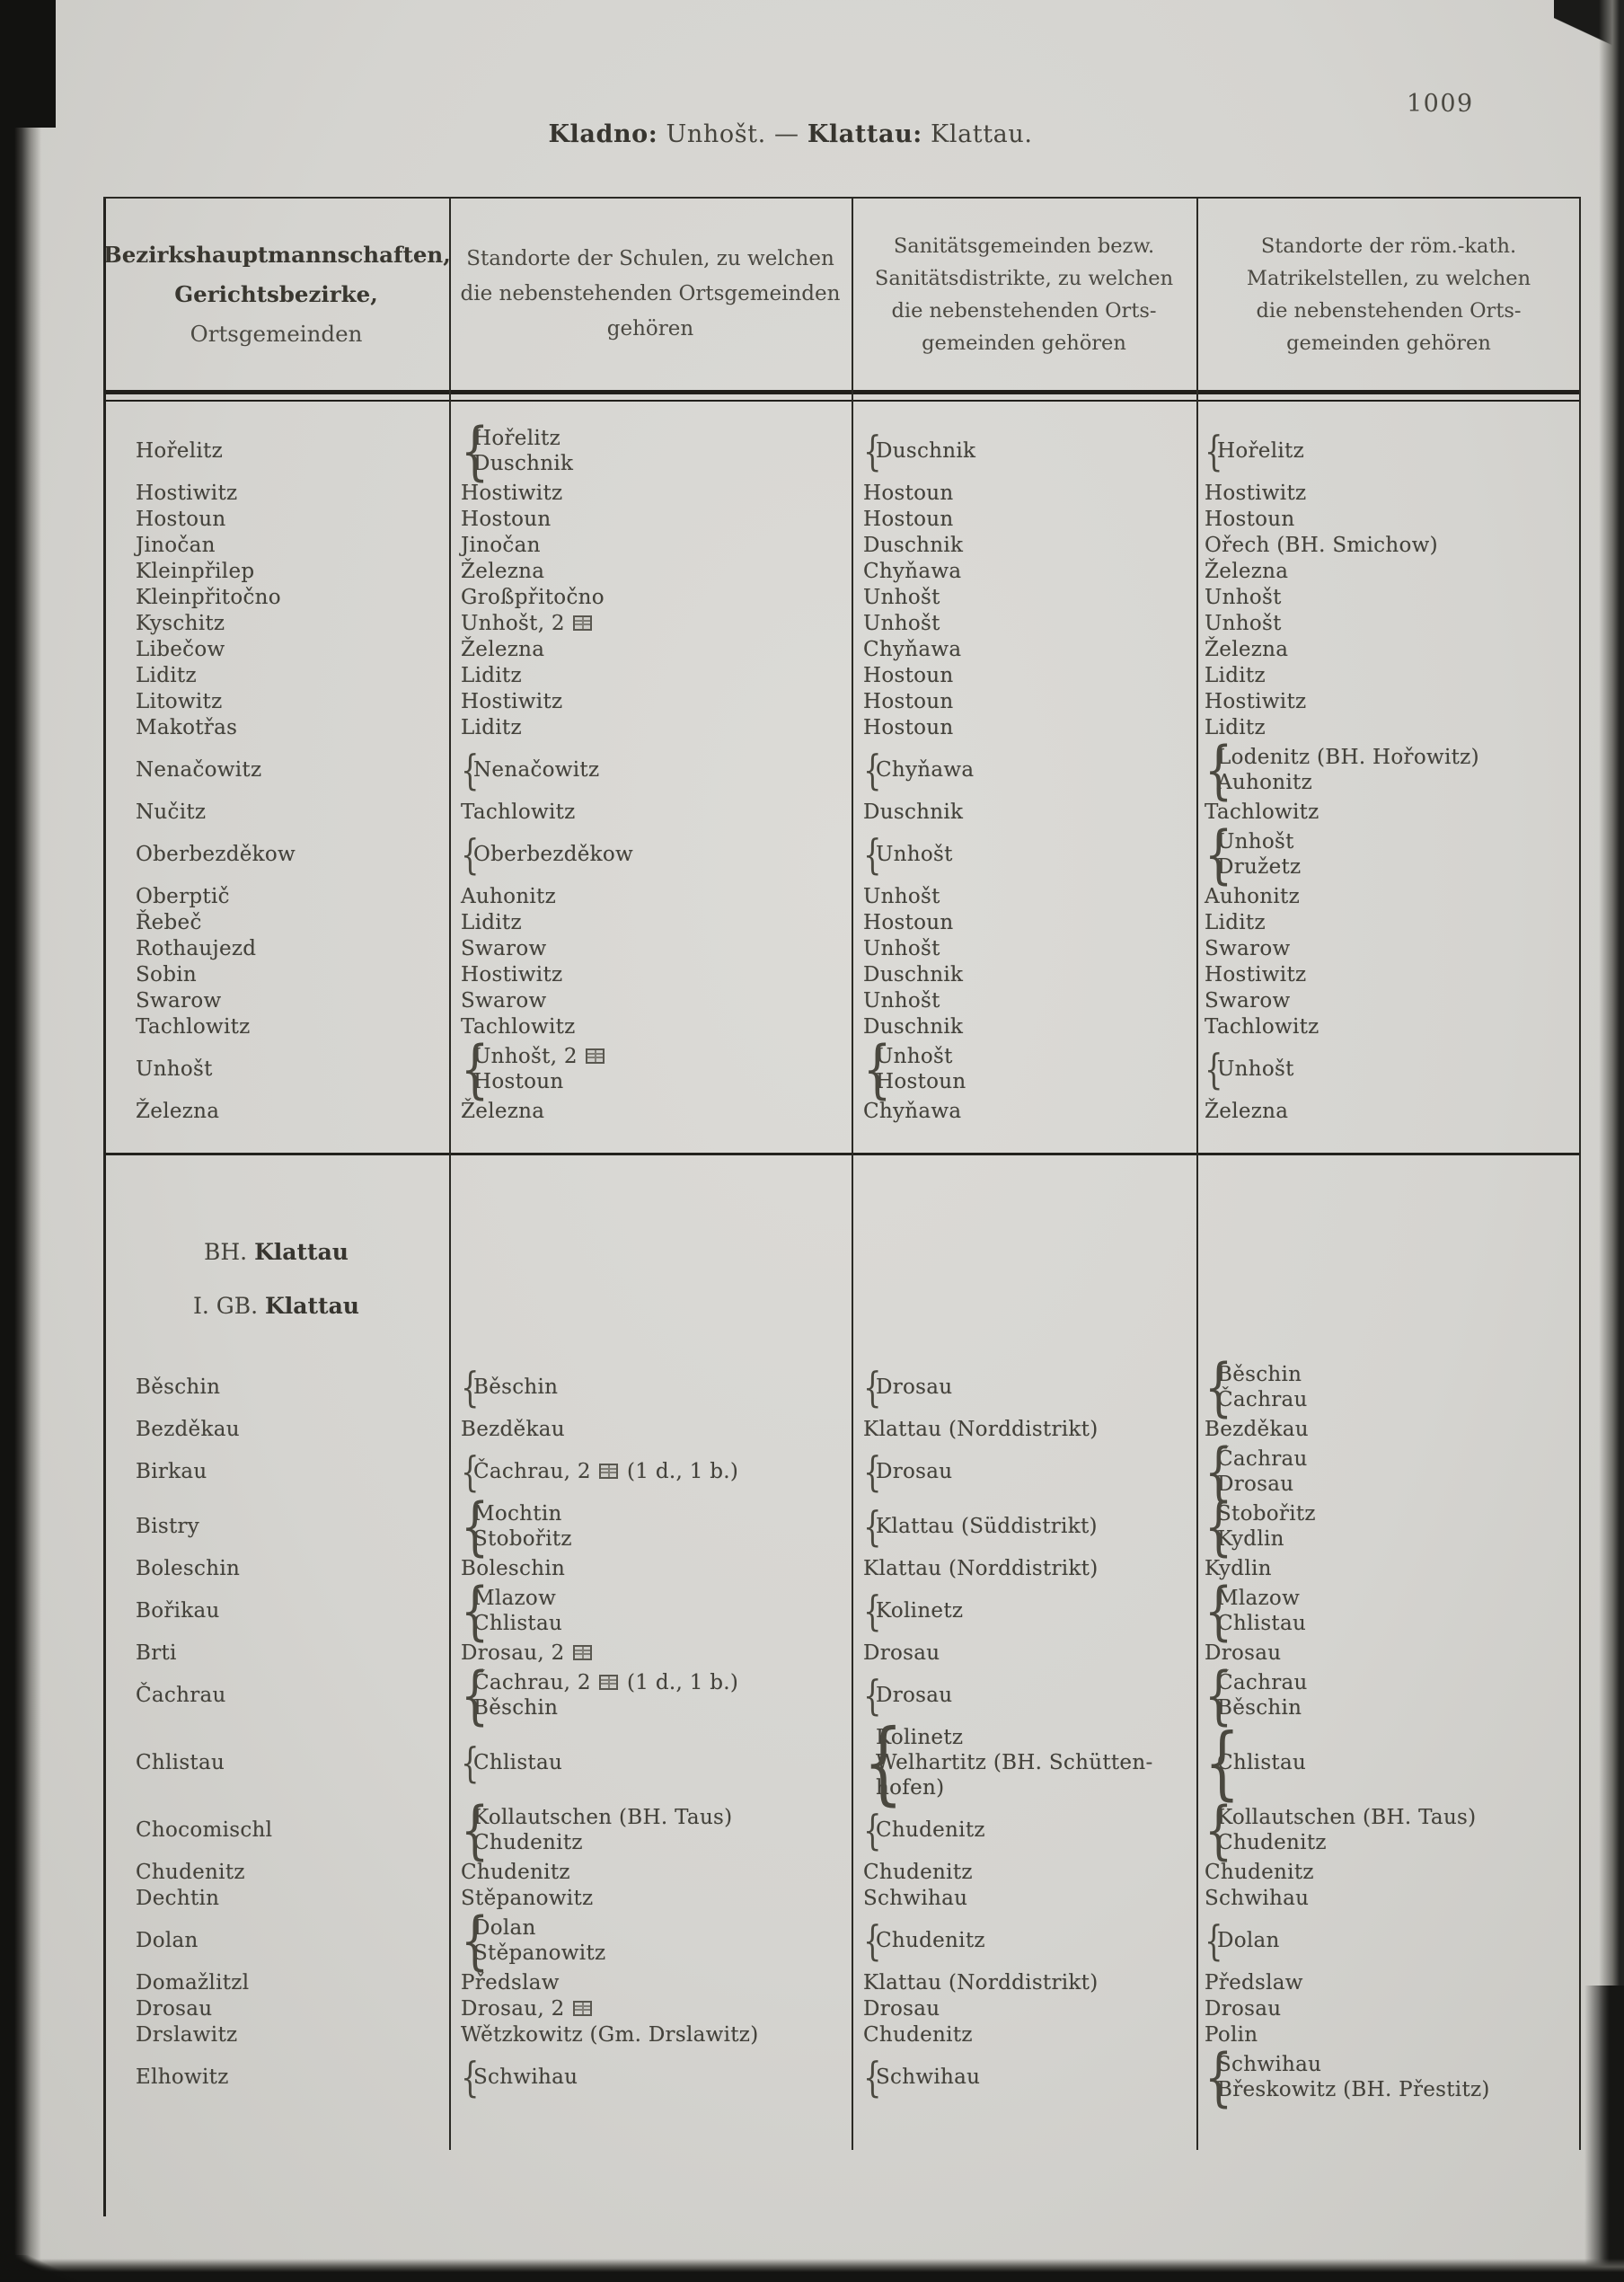 The height and width of the screenshot is (2282, 1624). I want to click on place-name: Polin, so click(1231, 2035).